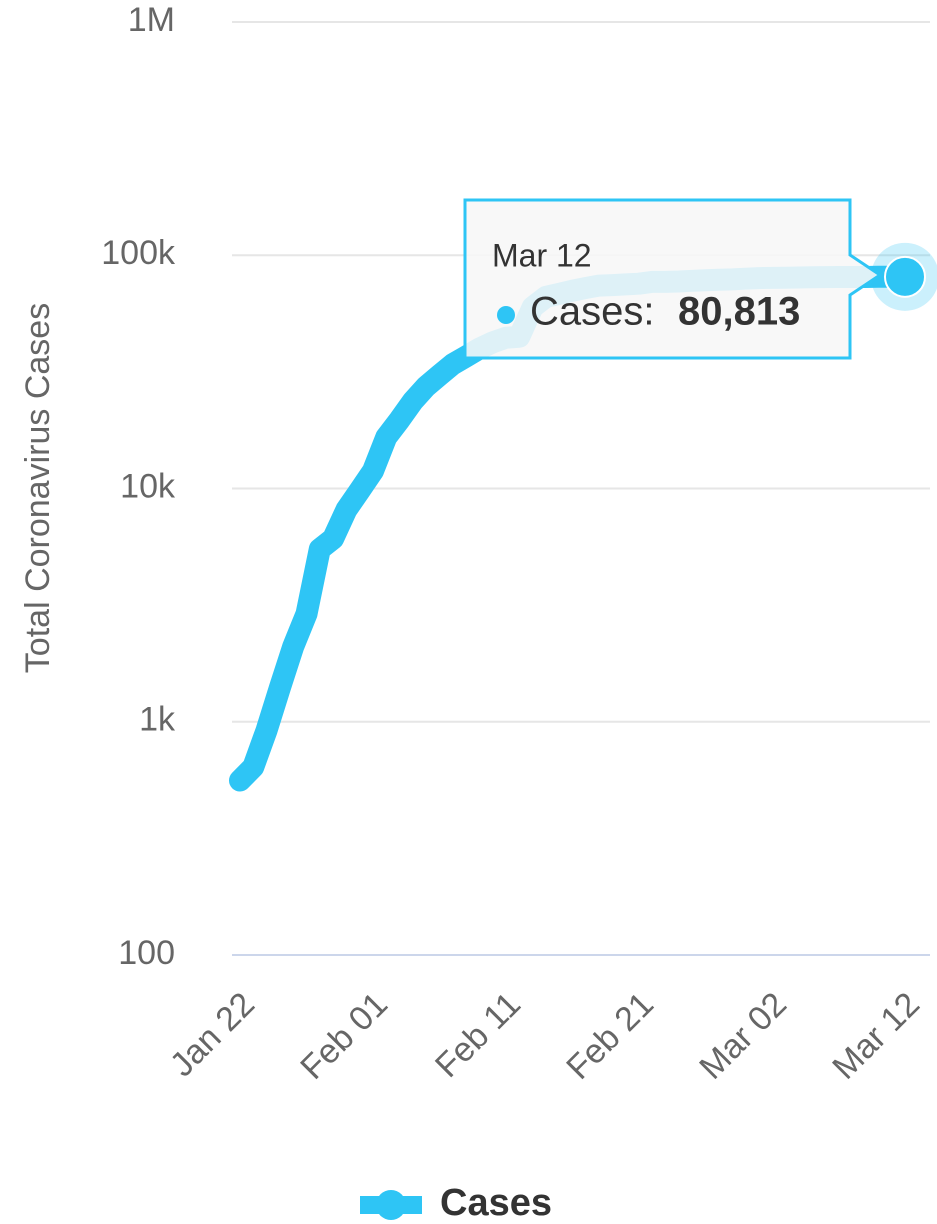 The width and height of the screenshot is (937, 1224). I want to click on y-tick-label: 10k, so click(148, 486).